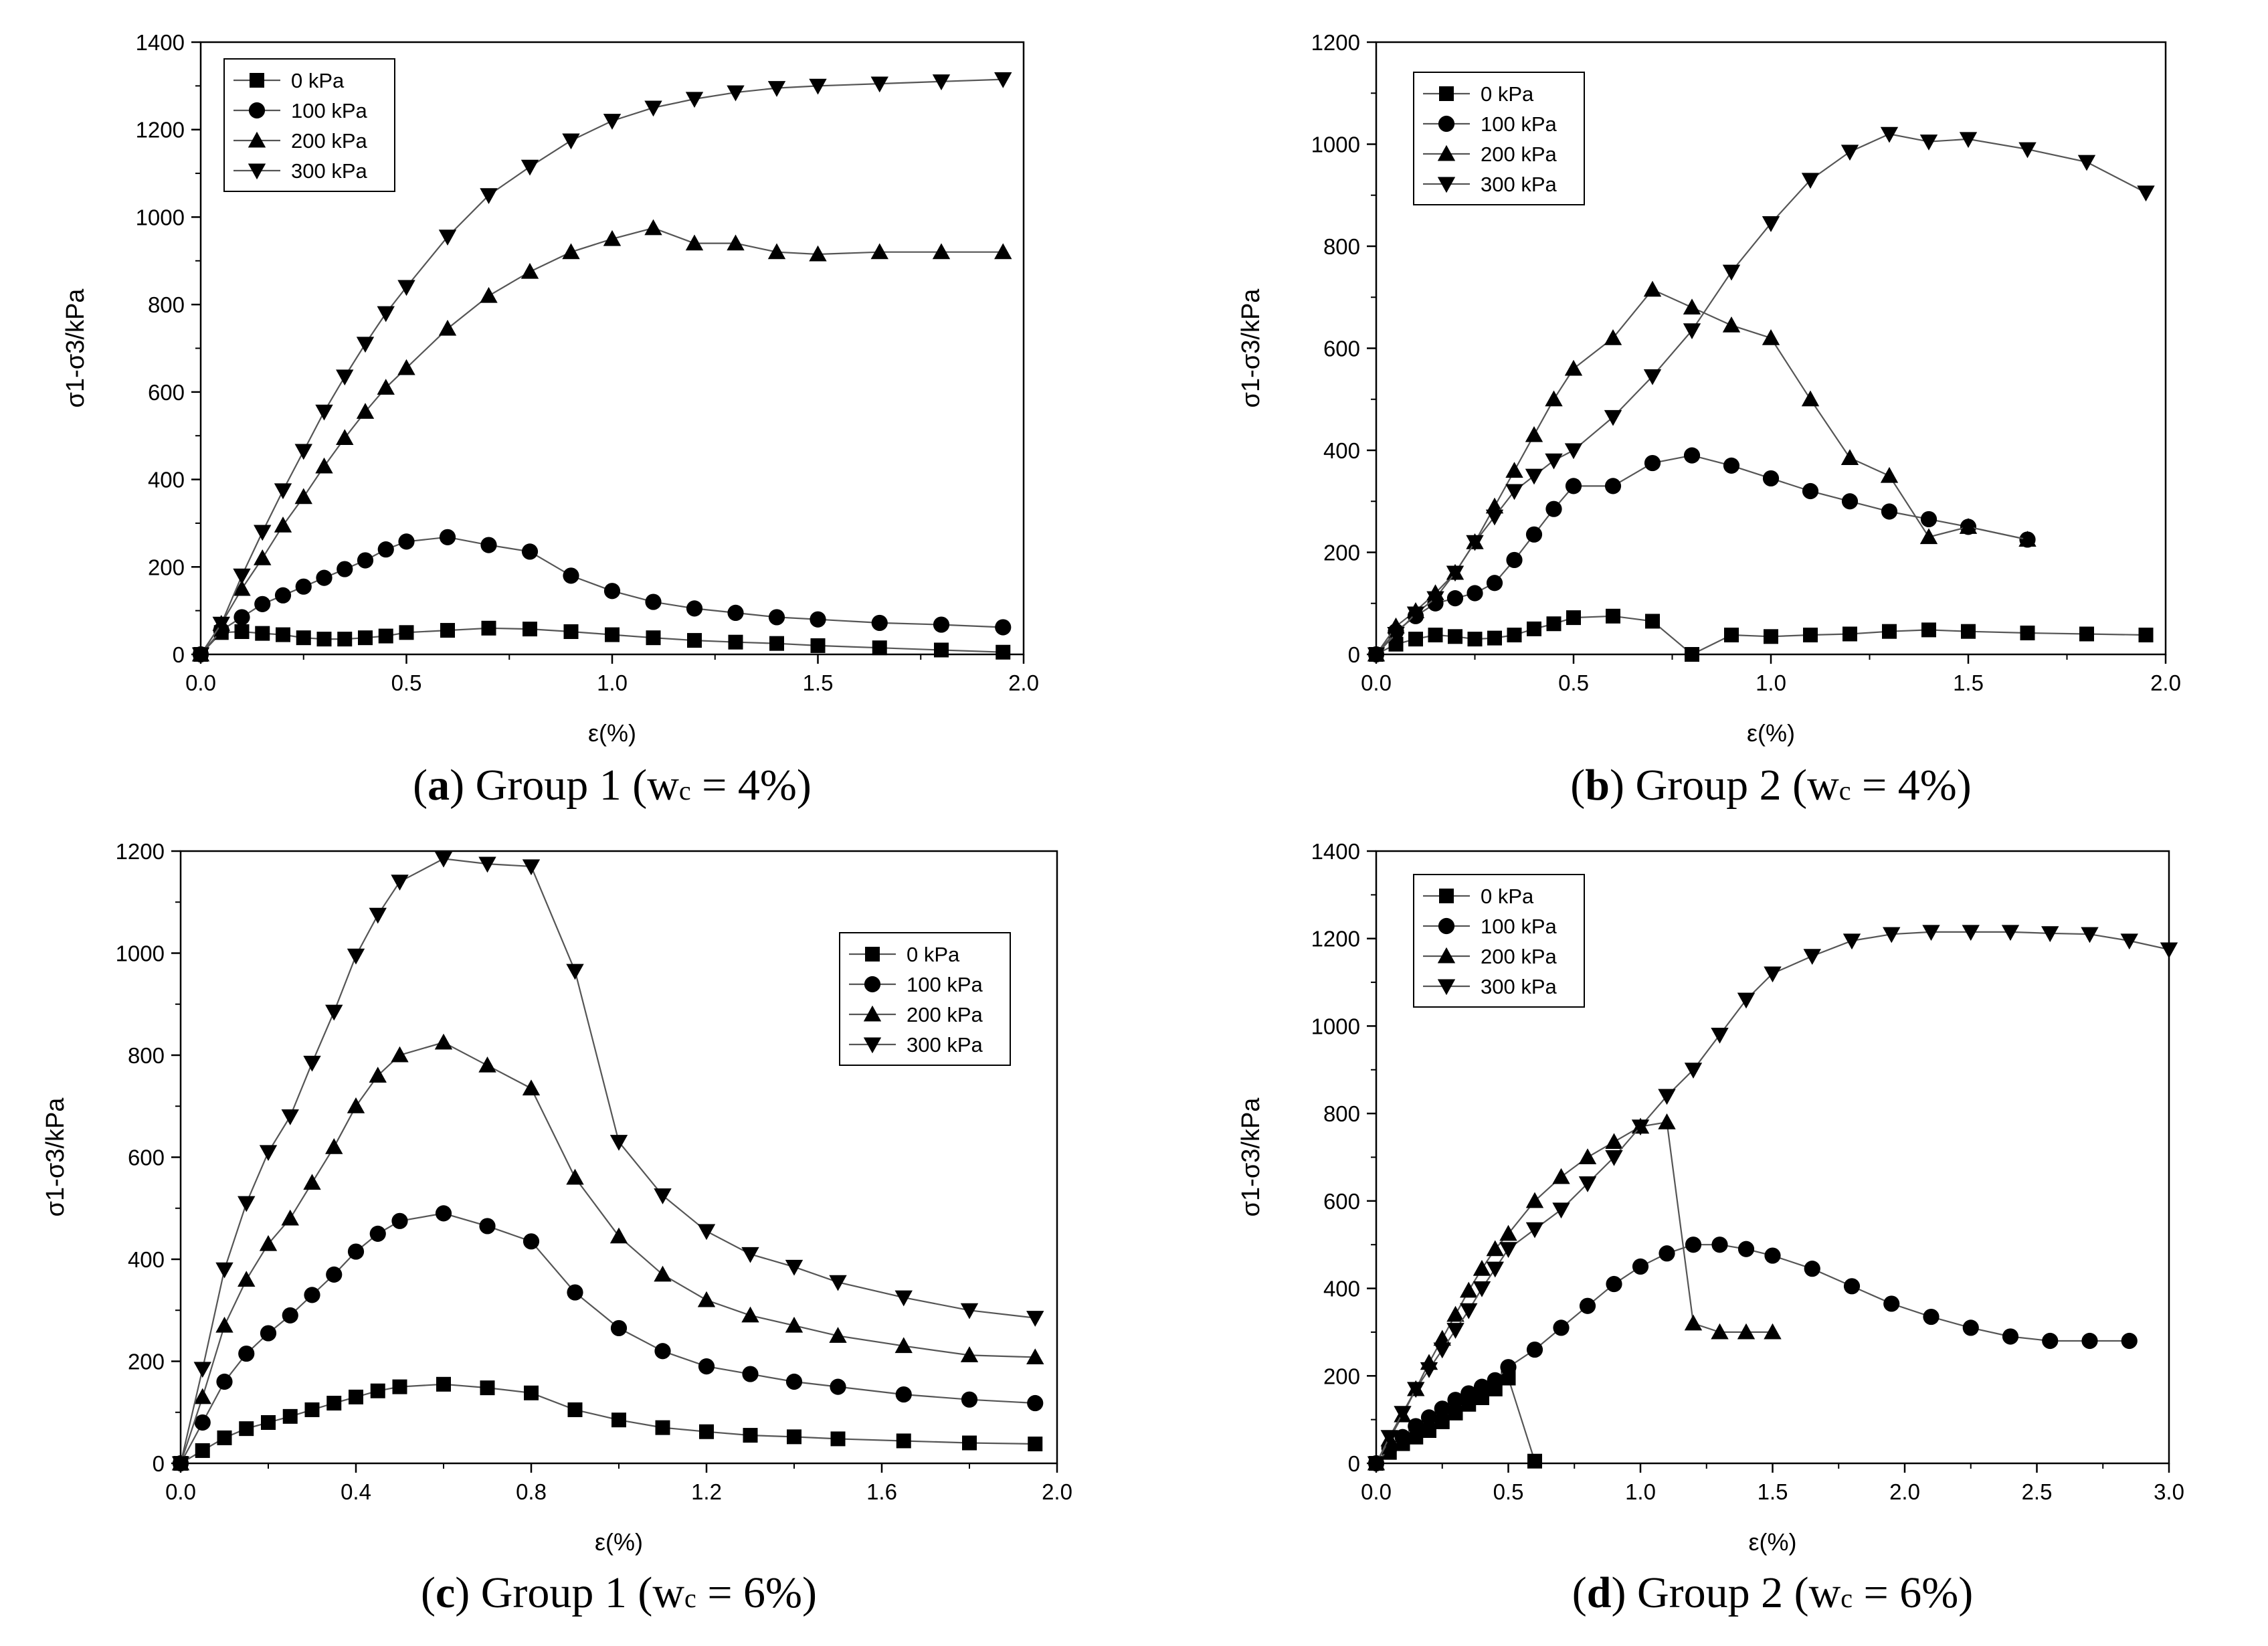  I want to click on series-line, so click(602, 441).